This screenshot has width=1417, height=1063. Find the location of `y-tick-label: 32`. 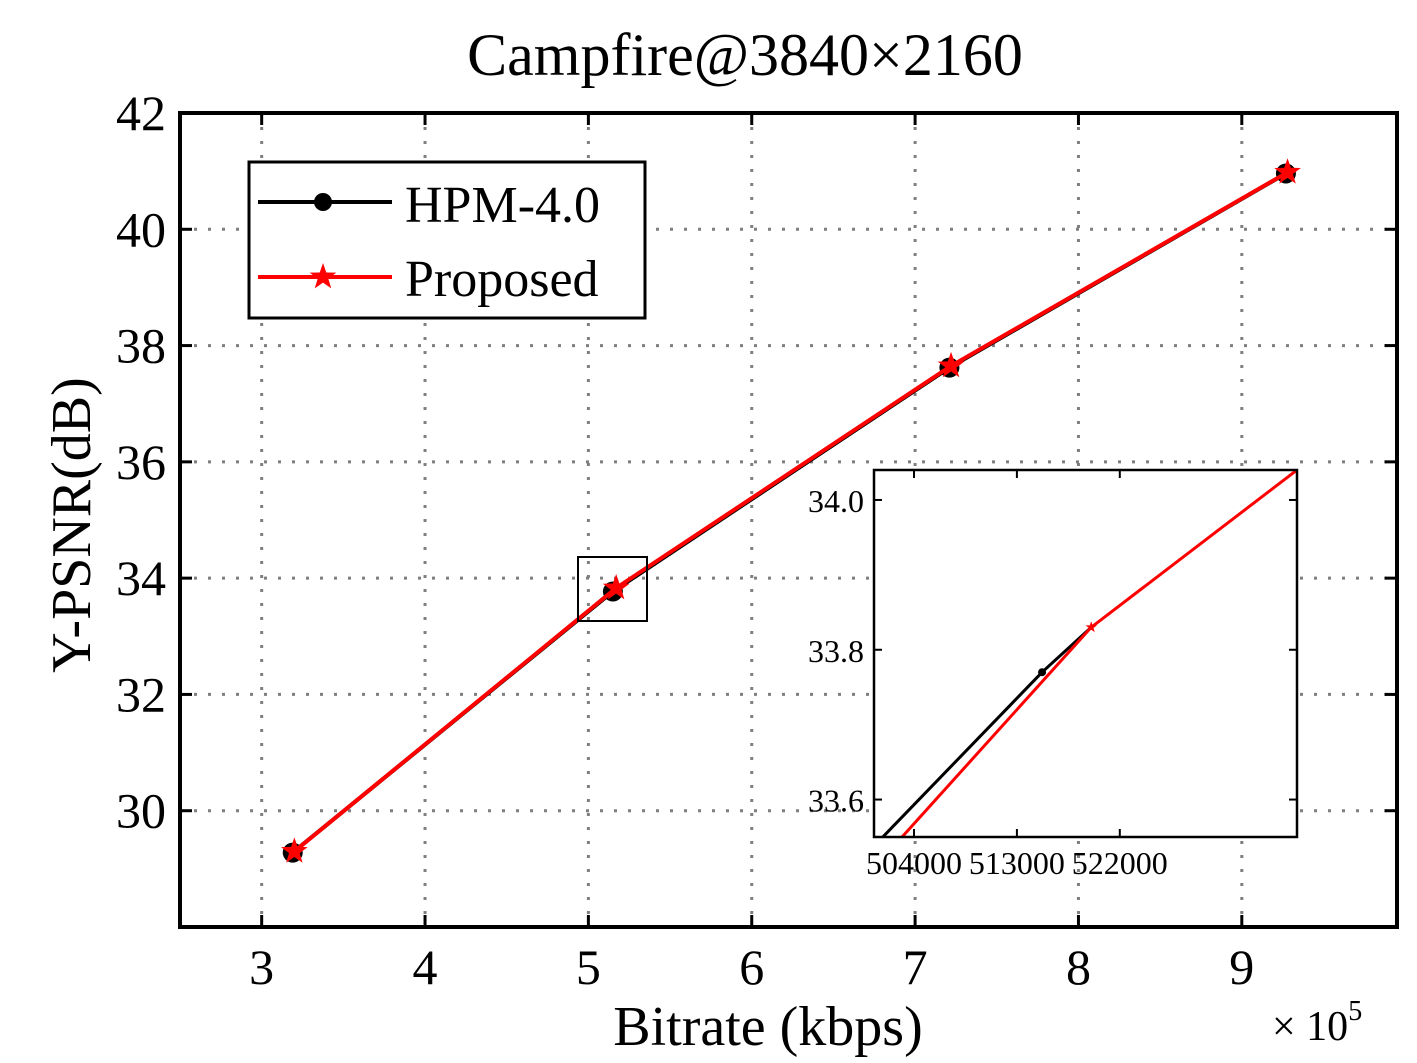

y-tick-label: 32 is located at coordinates (141, 694).